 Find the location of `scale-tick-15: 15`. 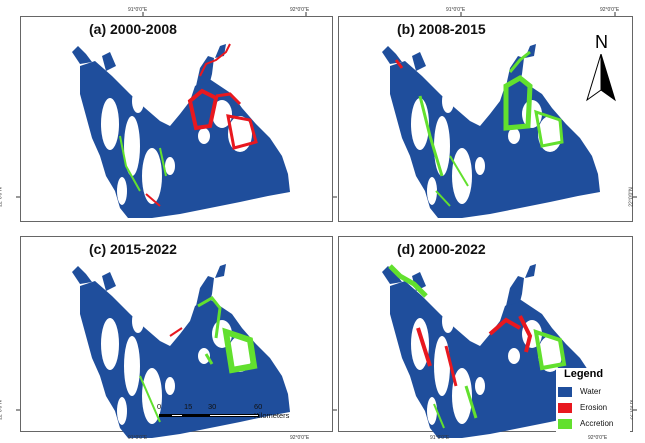

scale-tick-15: 15 is located at coordinates (188, 406).